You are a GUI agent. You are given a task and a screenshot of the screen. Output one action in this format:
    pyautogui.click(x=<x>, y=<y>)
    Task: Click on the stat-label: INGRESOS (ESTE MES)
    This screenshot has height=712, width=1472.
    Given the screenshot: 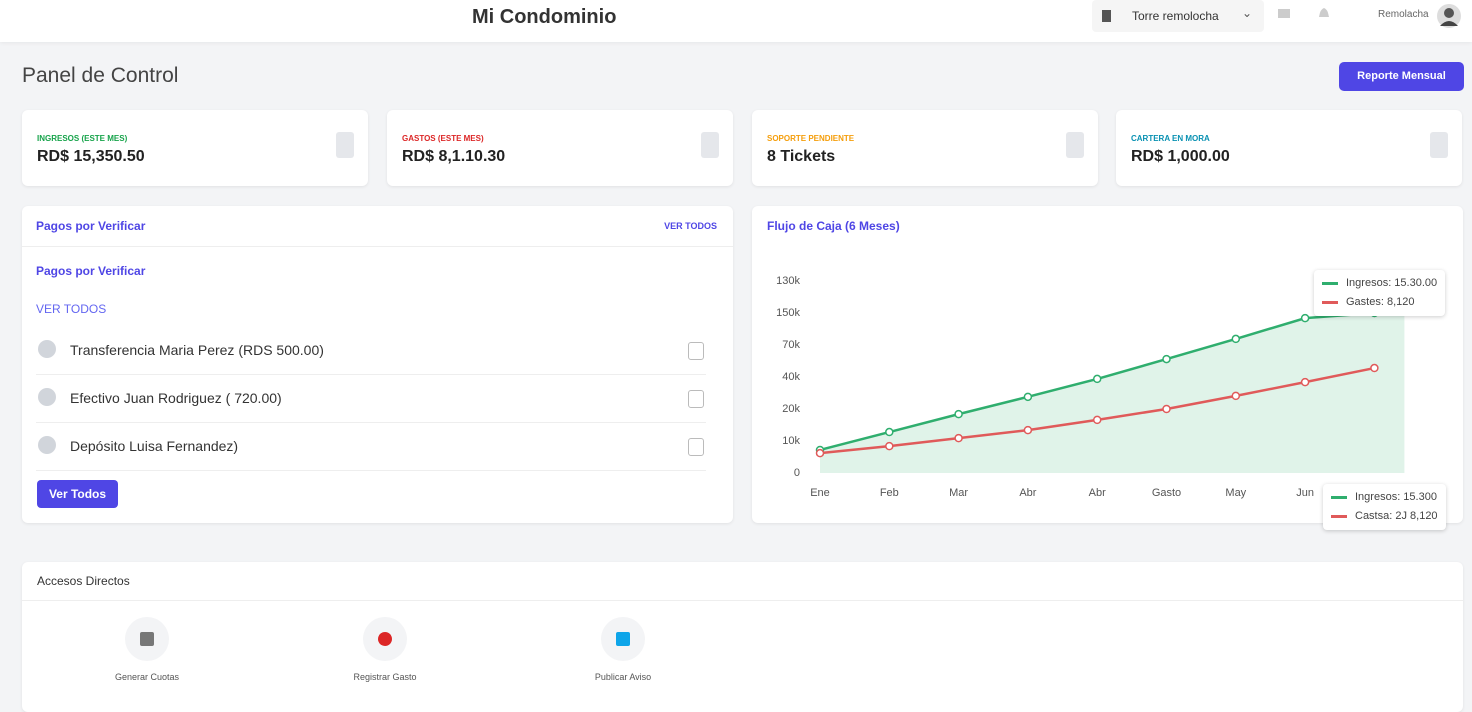 What is the action you would take?
    pyautogui.click(x=82, y=138)
    